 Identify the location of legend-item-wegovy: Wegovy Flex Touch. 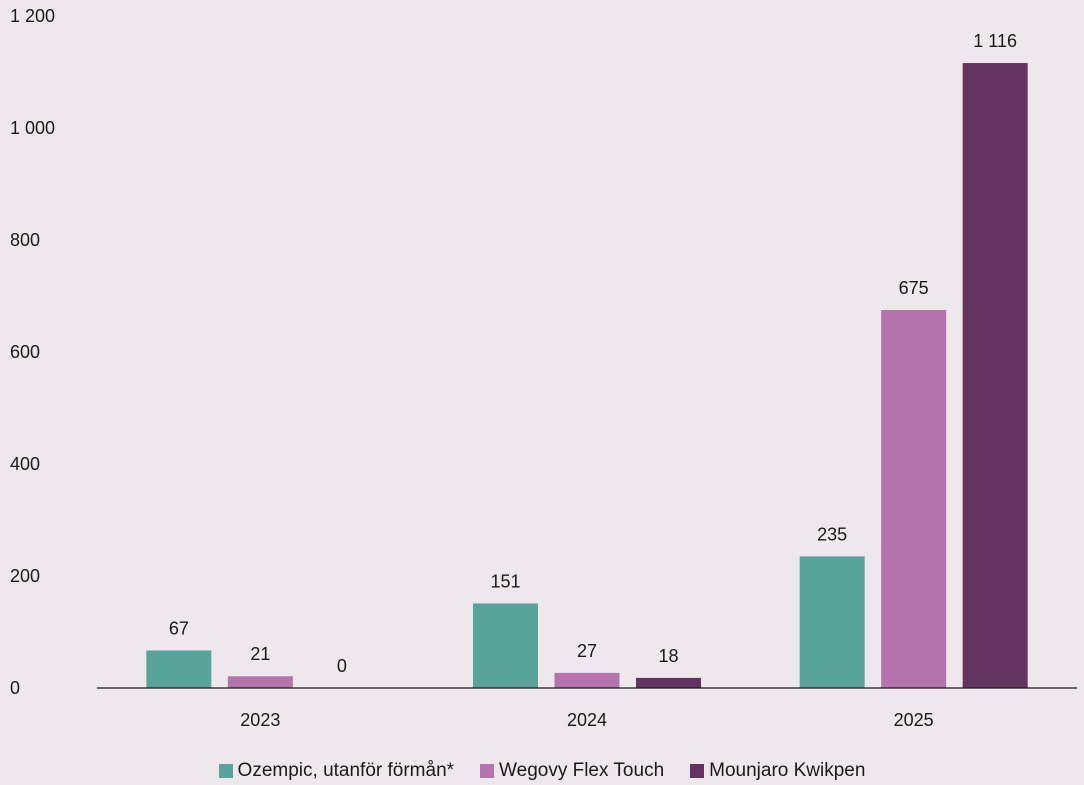
(572, 771).